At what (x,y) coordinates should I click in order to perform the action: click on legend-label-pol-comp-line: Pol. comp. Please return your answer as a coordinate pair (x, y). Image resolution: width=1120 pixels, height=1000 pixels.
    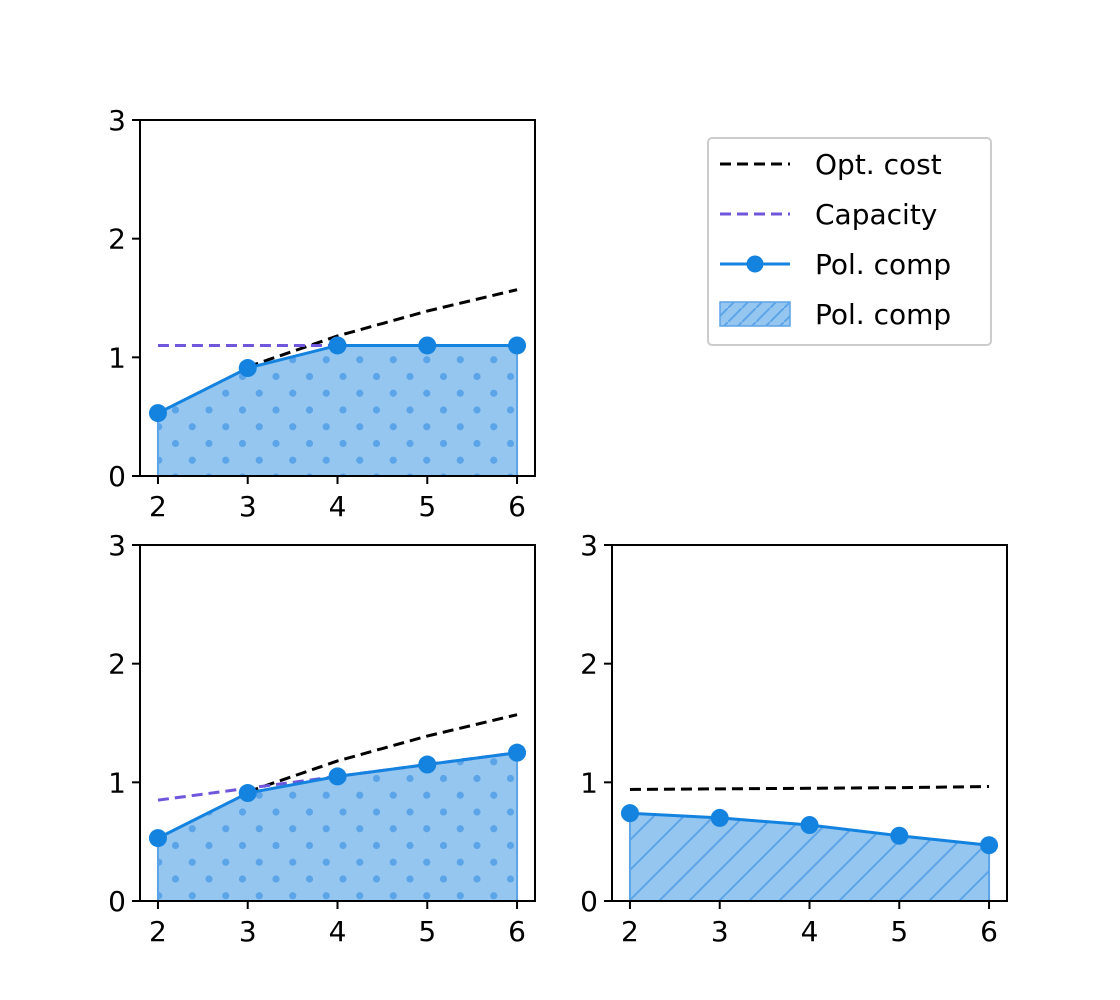
    Looking at the image, I should click on (883, 264).